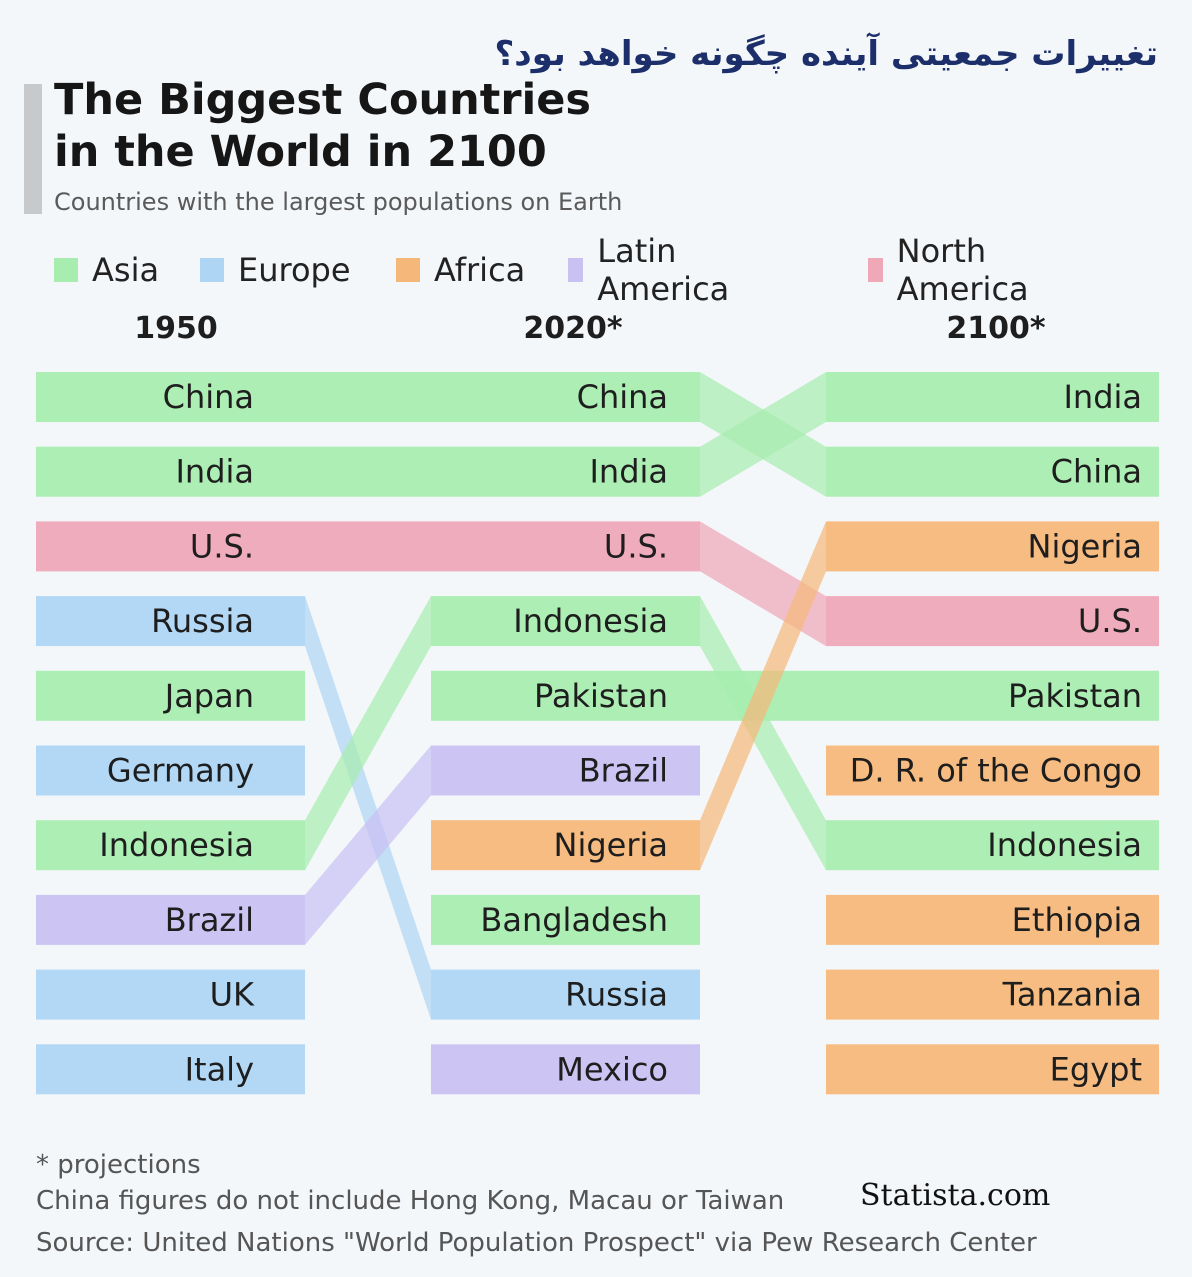 This screenshot has width=1192, height=1277. Describe the element at coordinates (170, 471) in the screenshot. I see `bar-1950-india` at that location.